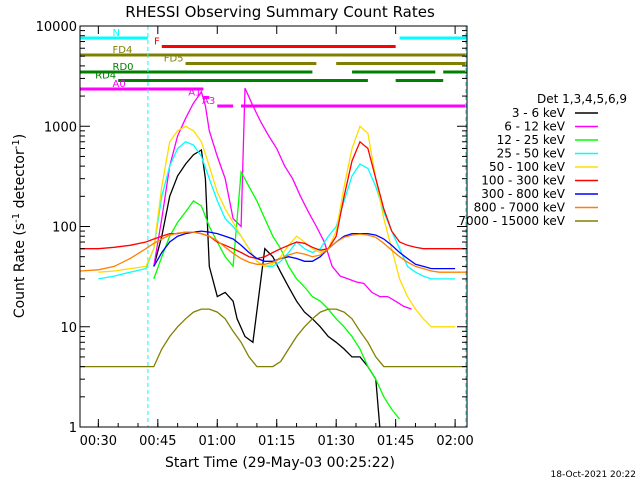 The width and height of the screenshot is (640, 480). Describe the element at coordinates (174, 59) in the screenshot. I see `annotation-label: FD5` at that location.